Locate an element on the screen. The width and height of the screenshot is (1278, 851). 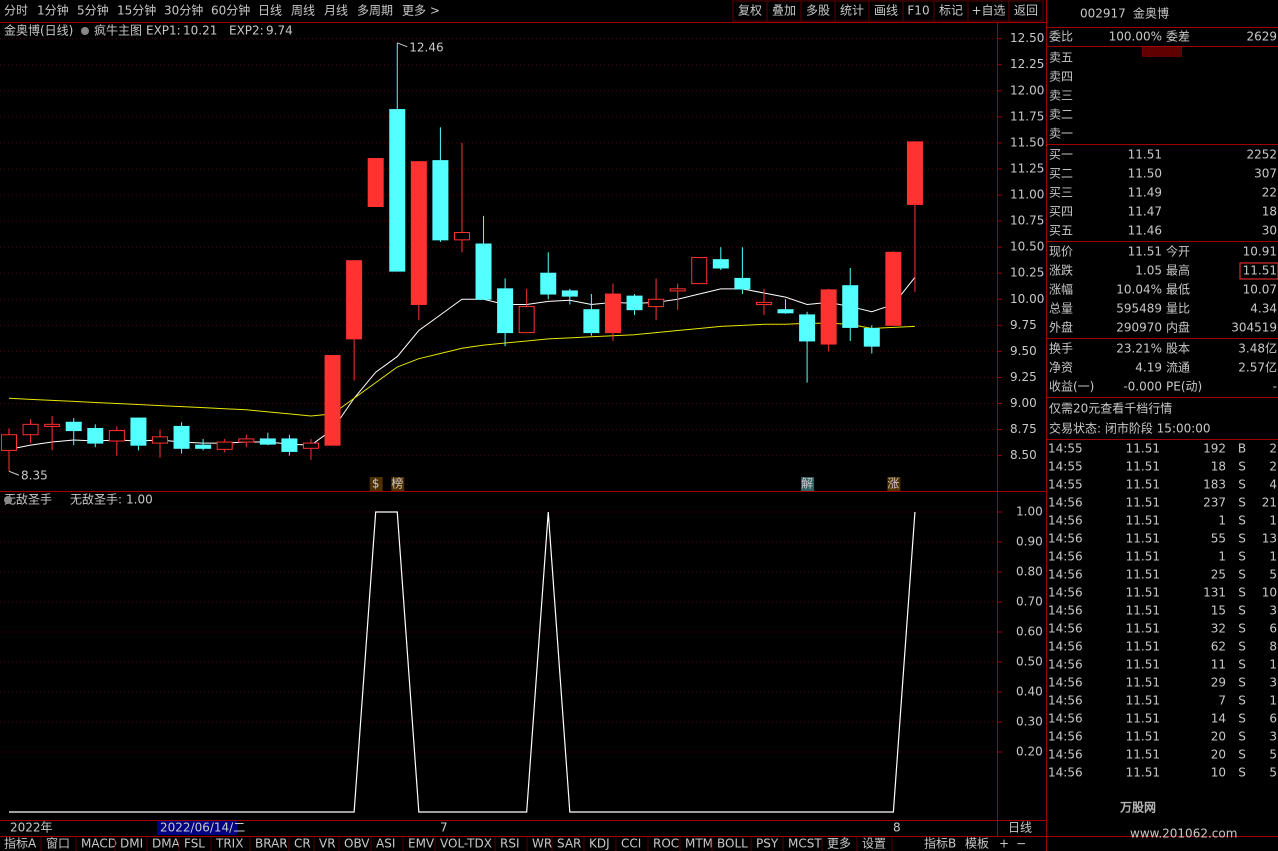
period-tab: 15分钟 is located at coordinates (136, 10).